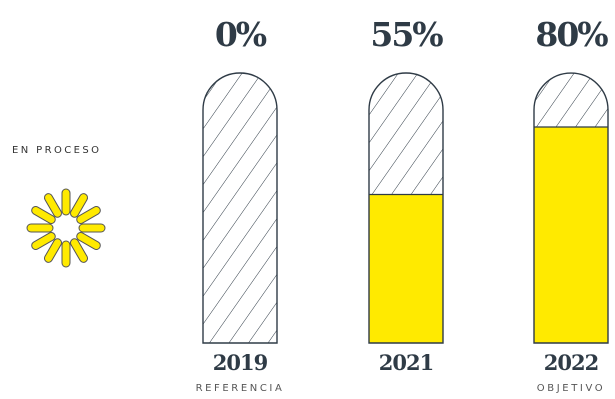 This screenshot has width=615, height=399. Describe the element at coordinates (66, 228) in the screenshot. I see `loading-spinner-icon` at that location.